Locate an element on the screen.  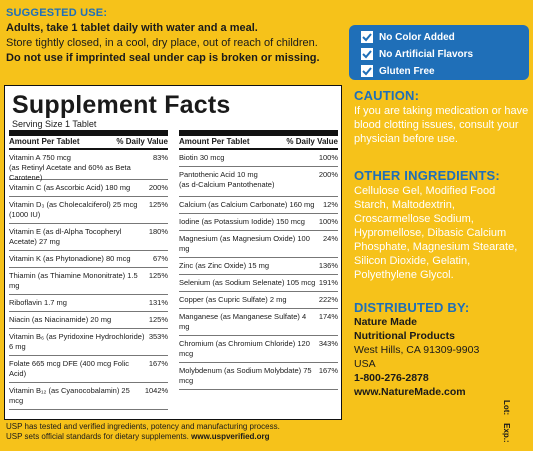
nutrient-row: Niacin (as Niacinamide) 20 mg 125% is located at coordinates (88, 320).